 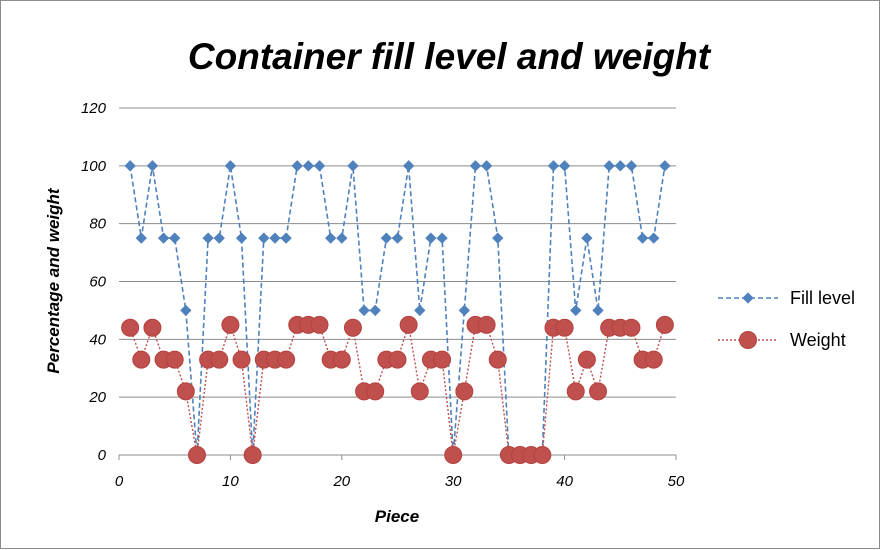 What do you see at coordinates (53, 280) in the screenshot?
I see `y-axis-label: Percentage and weight` at bounding box center [53, 280].